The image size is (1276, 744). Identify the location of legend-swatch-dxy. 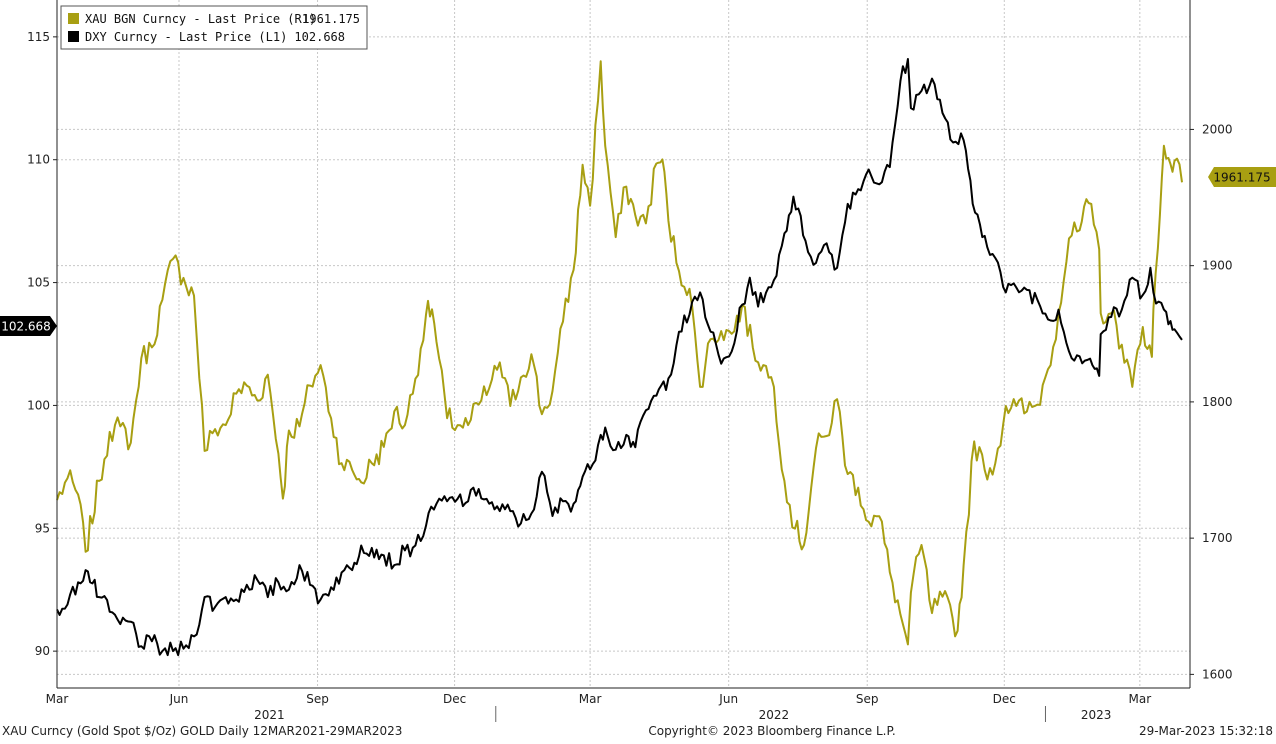
(73, 36).